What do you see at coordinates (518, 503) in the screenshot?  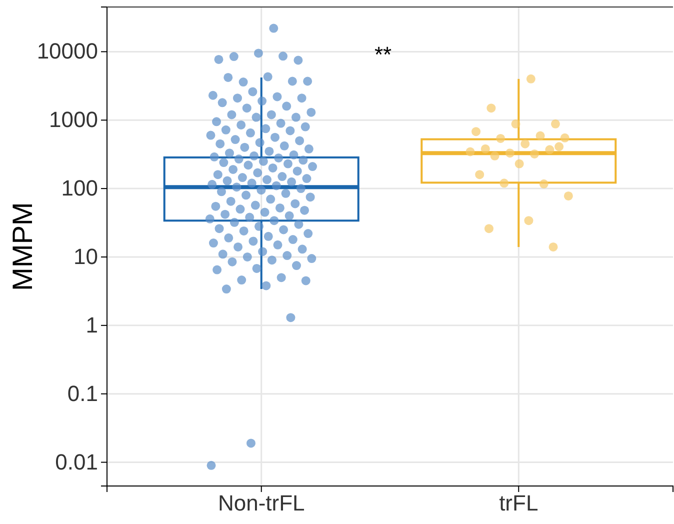 I see `x-tick-label: trFL` at bounding box center [518, 503].